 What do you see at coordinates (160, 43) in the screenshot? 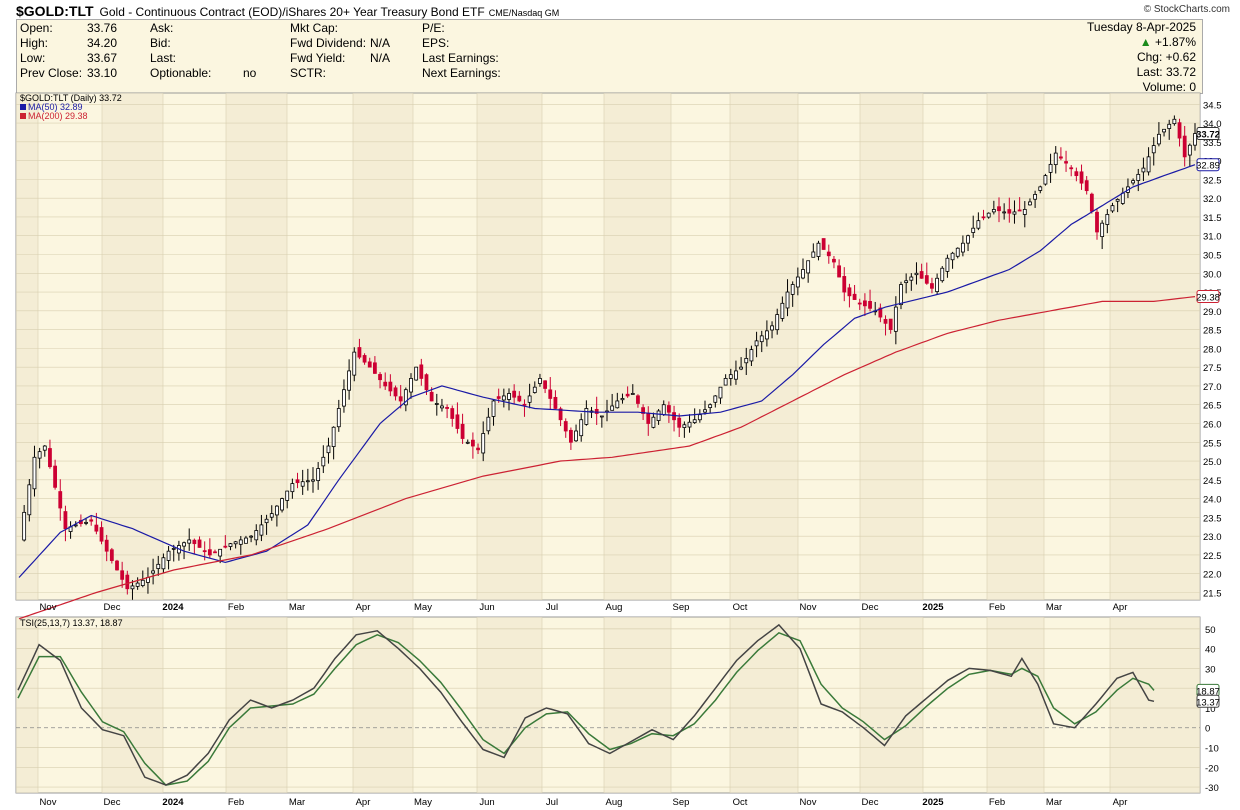
I see `field-label: Bid:` at bounding box center [160, 43].